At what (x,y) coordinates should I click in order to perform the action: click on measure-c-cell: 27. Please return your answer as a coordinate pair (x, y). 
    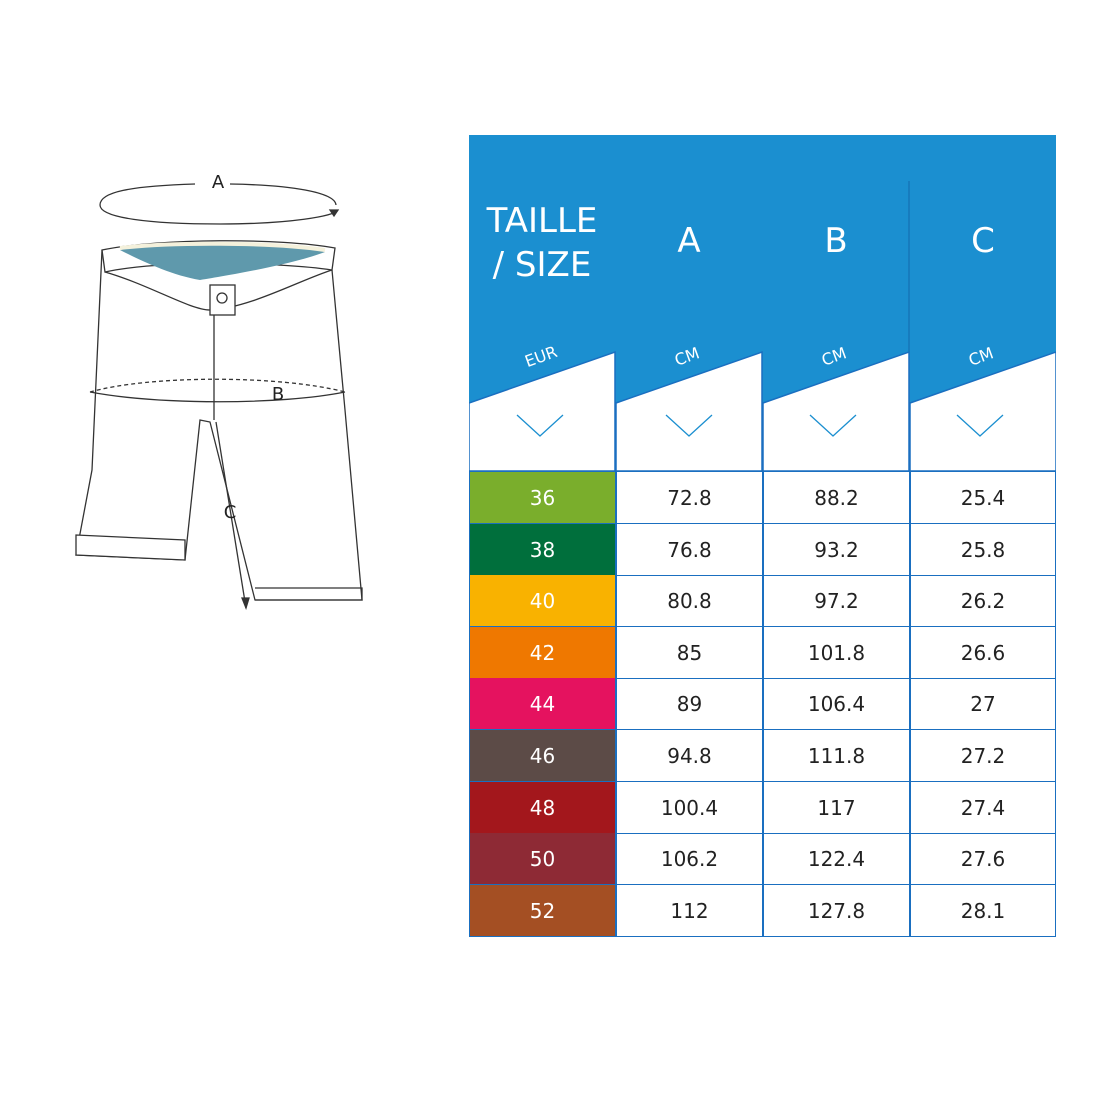
    Looking at the image, I should click on (983, 704).